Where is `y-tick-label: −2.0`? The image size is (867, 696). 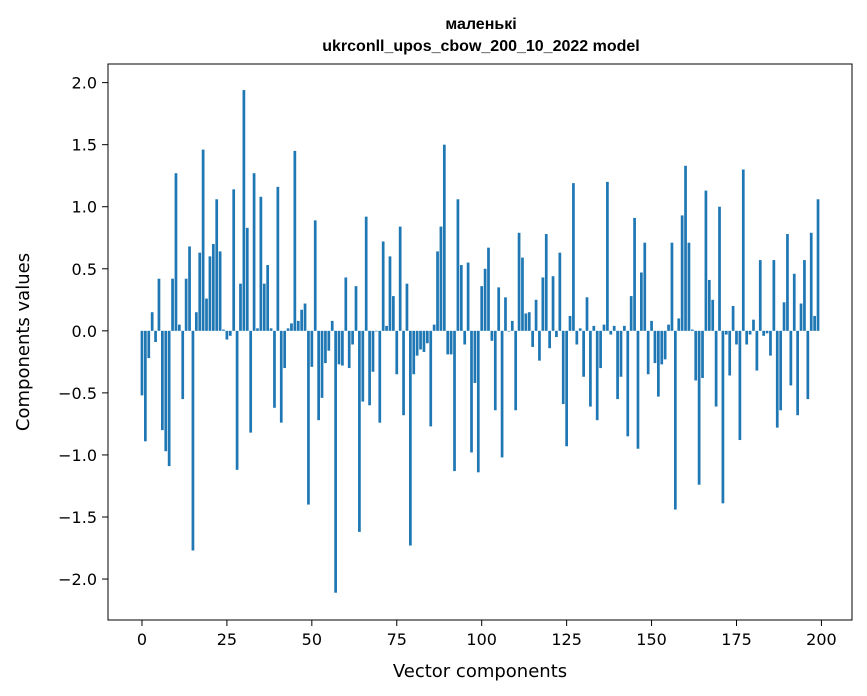
y-tick-label: −2.0 is located at coordinates (77, 579).